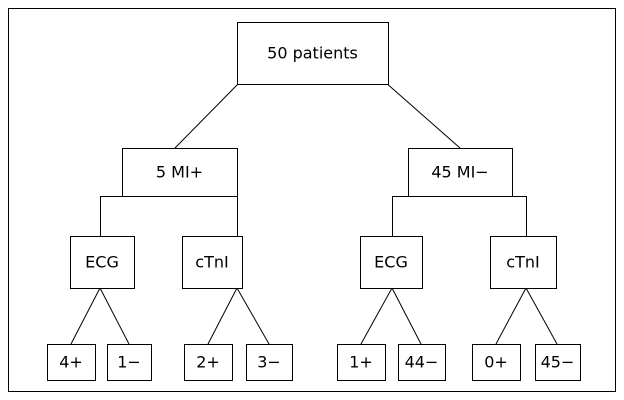 The image size is (624, 400). I want to click on node-label: 0+, so click(496, 362).